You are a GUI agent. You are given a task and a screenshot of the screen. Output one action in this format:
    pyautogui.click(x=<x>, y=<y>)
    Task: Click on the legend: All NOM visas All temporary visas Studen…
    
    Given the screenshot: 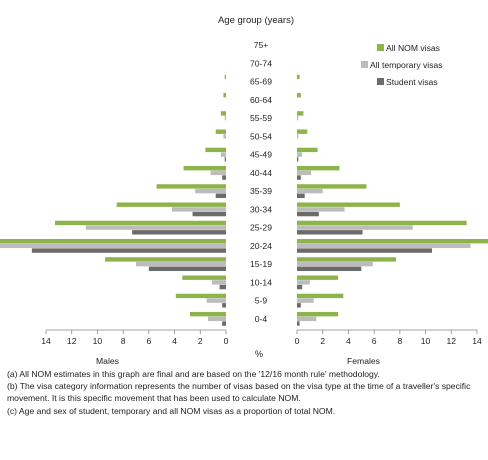 What is the action you would take?
    pyautogui.click(x=402, y=65)
    